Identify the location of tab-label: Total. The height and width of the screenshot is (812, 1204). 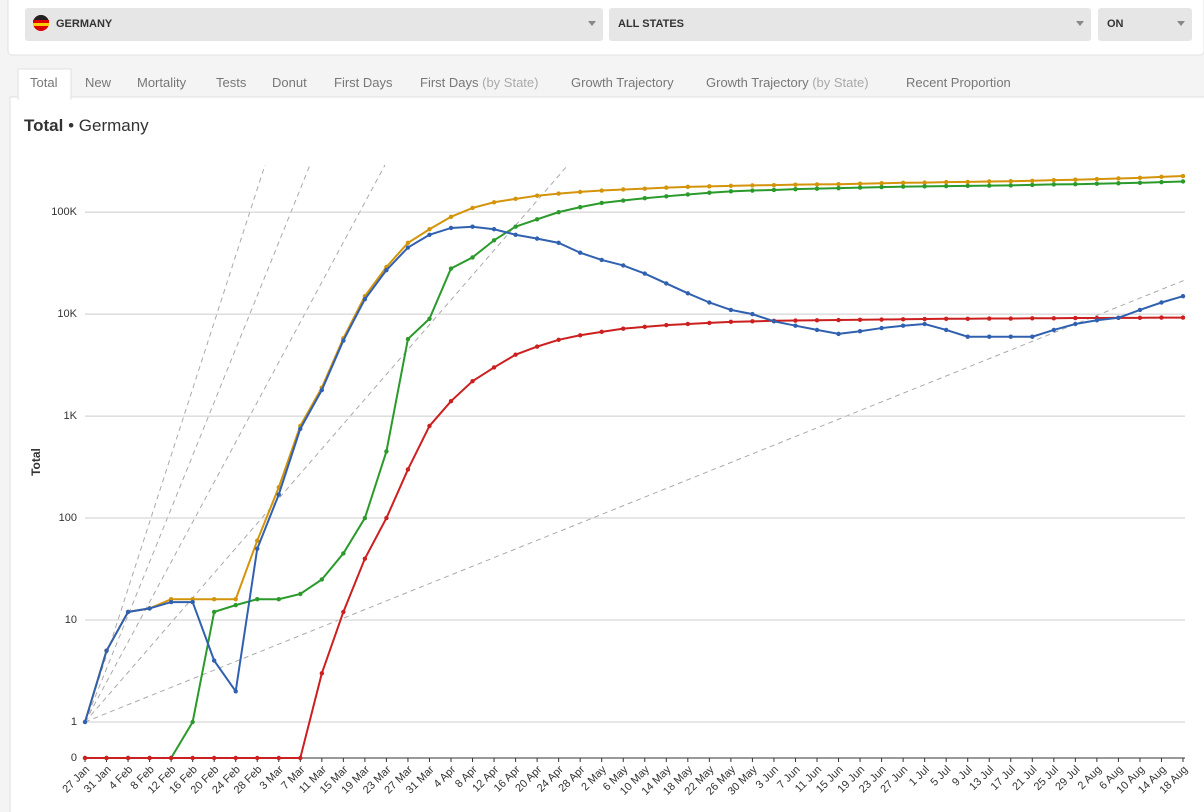
(44, 82).